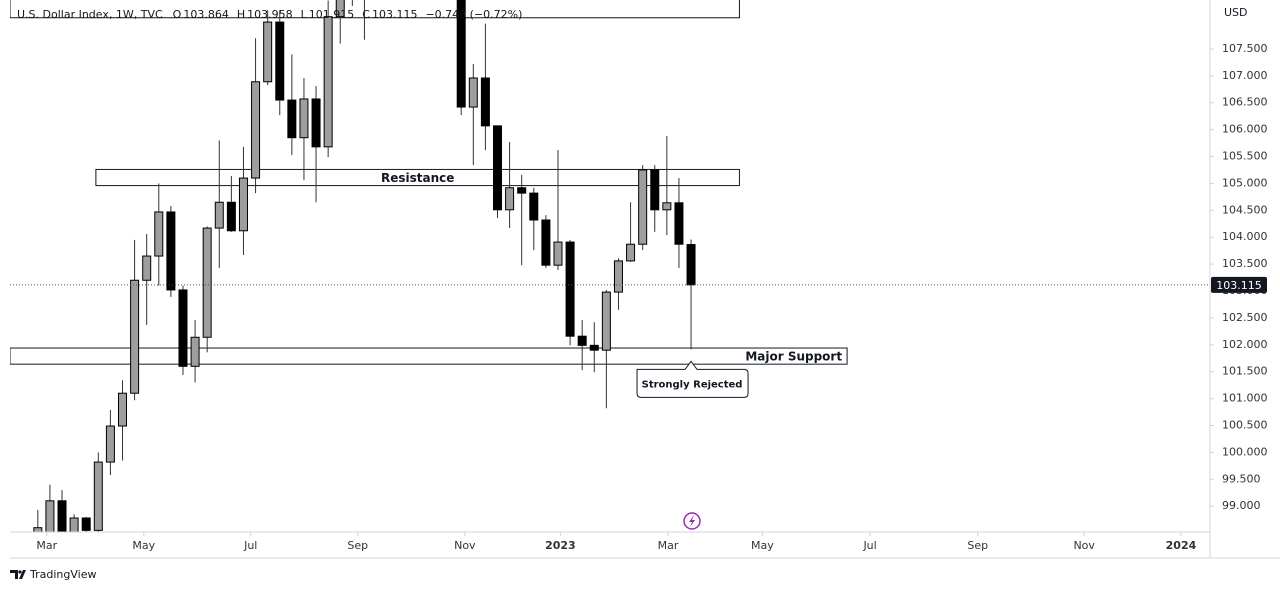 The image size is (1280, 589). Describe the element at coordinates (1245, 129) in the screenshot. I see `y-tick-label: 106.000` at that location.